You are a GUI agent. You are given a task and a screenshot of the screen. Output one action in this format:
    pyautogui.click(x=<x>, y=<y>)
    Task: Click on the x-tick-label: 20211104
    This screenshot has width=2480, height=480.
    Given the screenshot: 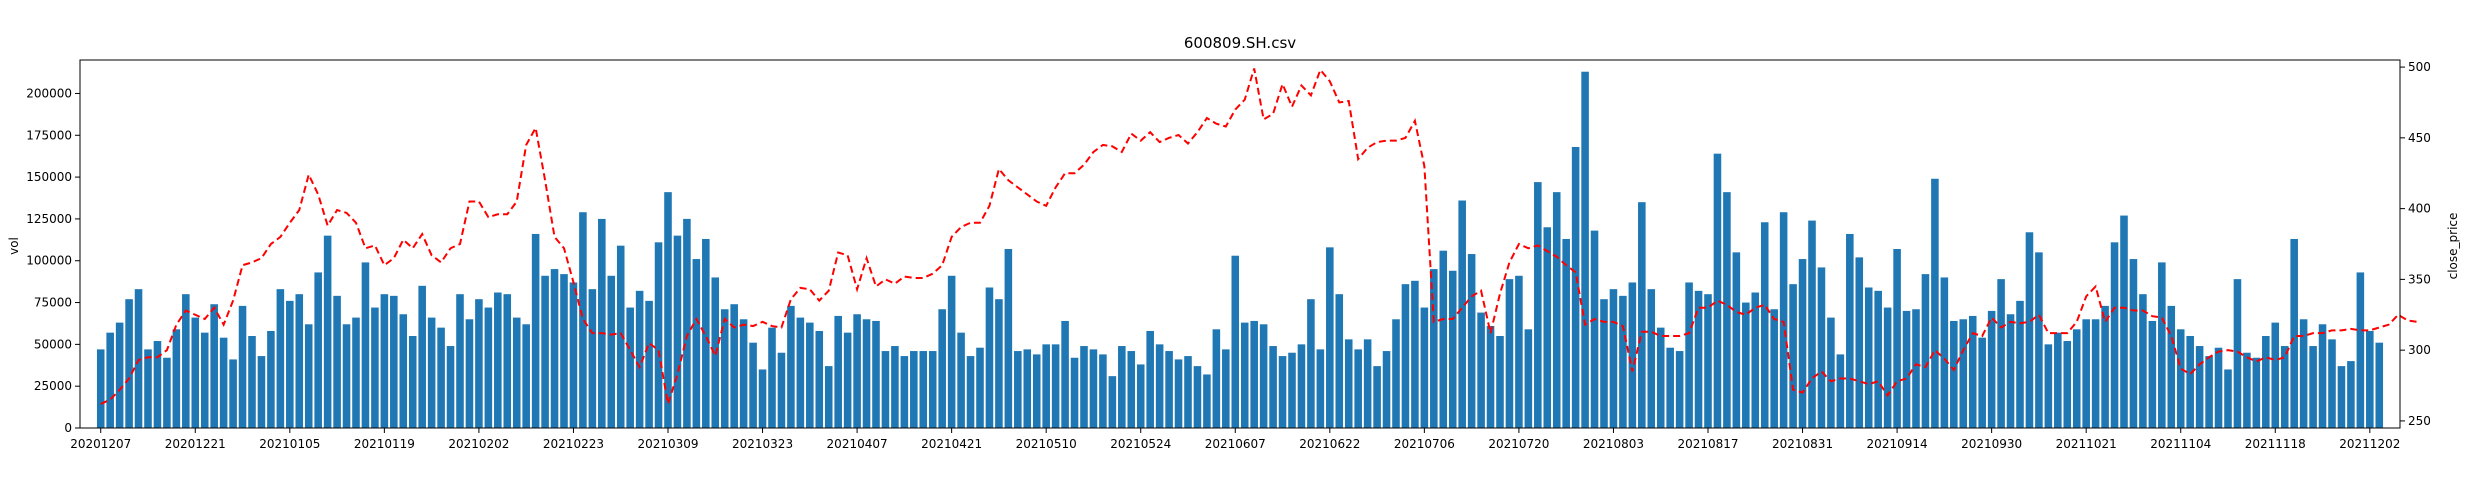 What is the action you would take?
    pyautogui.click(x=2180, y=444)
    